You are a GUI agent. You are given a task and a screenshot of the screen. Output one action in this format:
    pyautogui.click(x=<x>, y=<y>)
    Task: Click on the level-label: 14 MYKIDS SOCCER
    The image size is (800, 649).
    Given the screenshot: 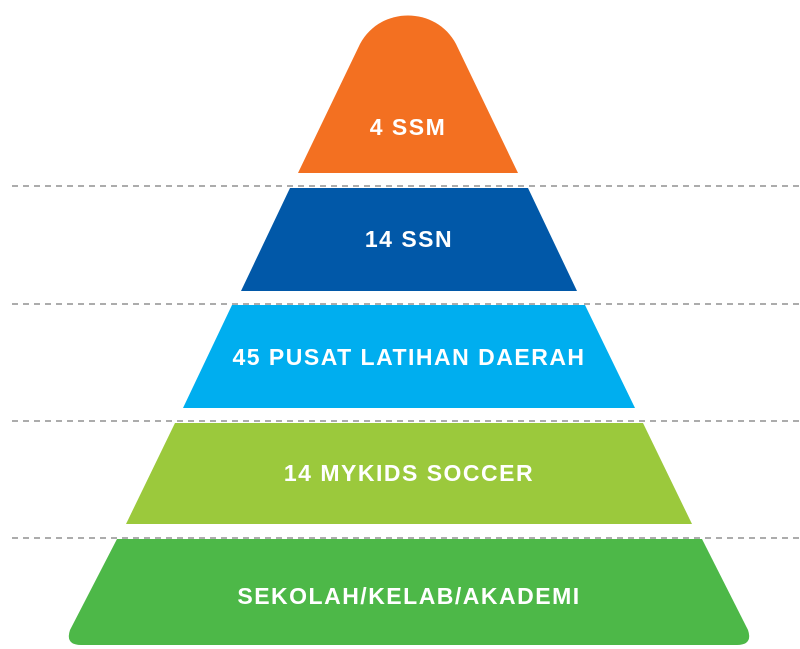 What is the action you would take?
    pyautogui.click(x=409, y=473)
    